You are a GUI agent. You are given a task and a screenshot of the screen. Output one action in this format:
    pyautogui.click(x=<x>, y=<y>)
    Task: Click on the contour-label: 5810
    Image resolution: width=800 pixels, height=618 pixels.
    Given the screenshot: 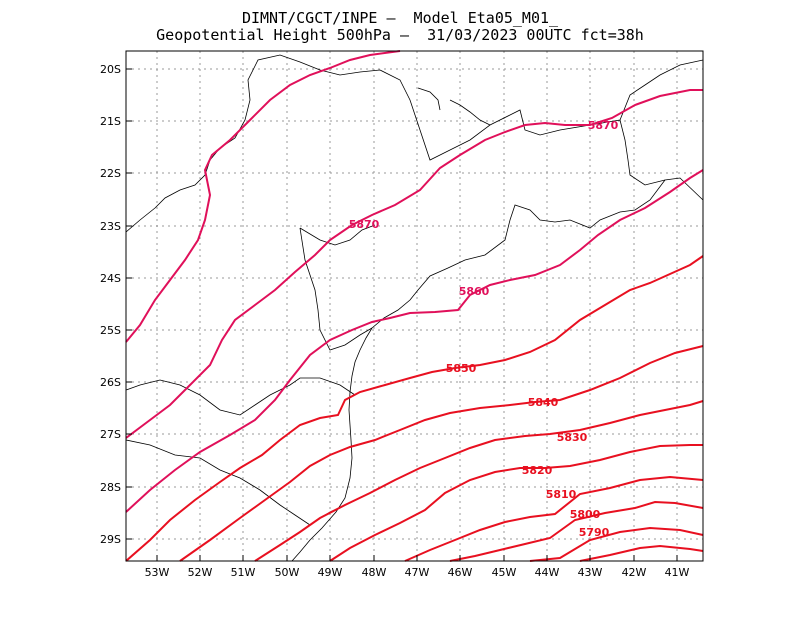 What is the action you would take?
    pyautogui.click(x=561, y=494)
    